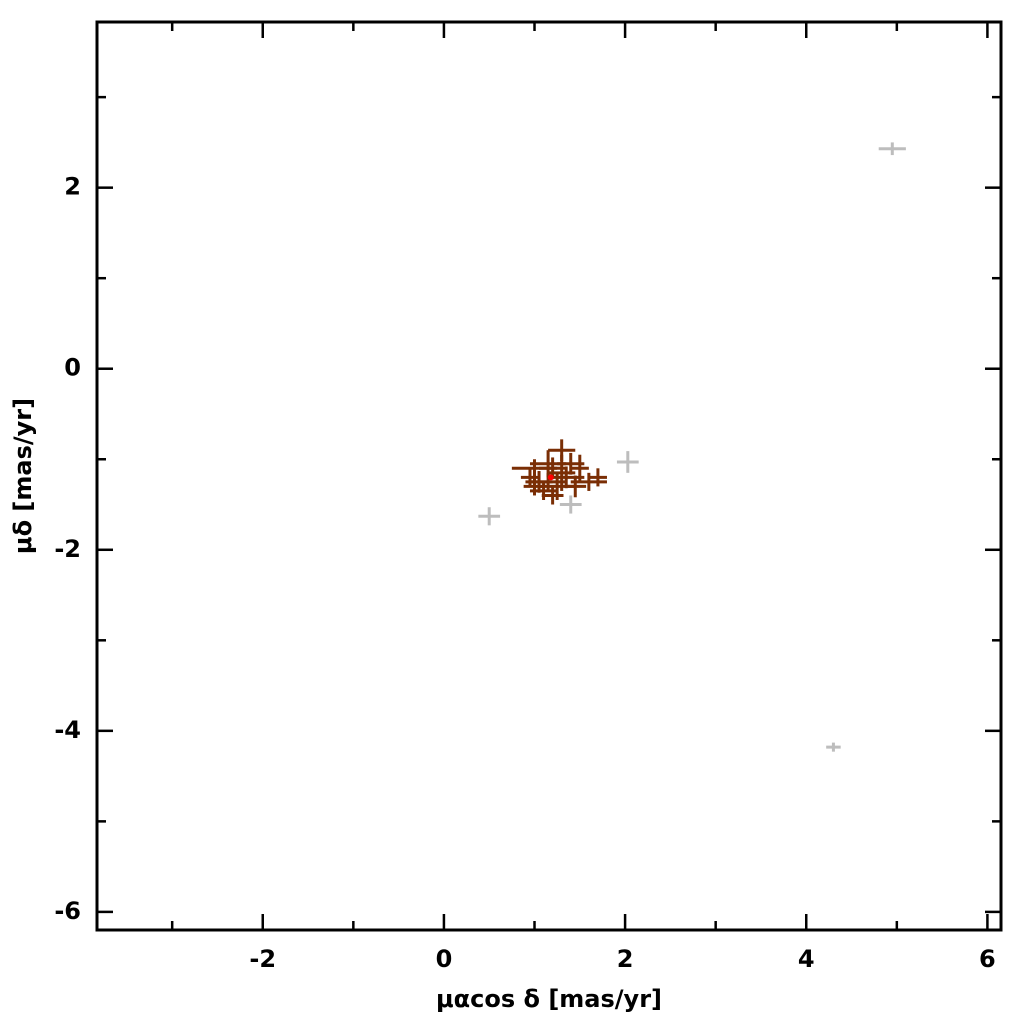 This screenshot has width=1024, height=1024. What do you see at coordinates (67, 730) in the screenshot?
I see `y-tick-label: -4` at bounding box center [67, 730].